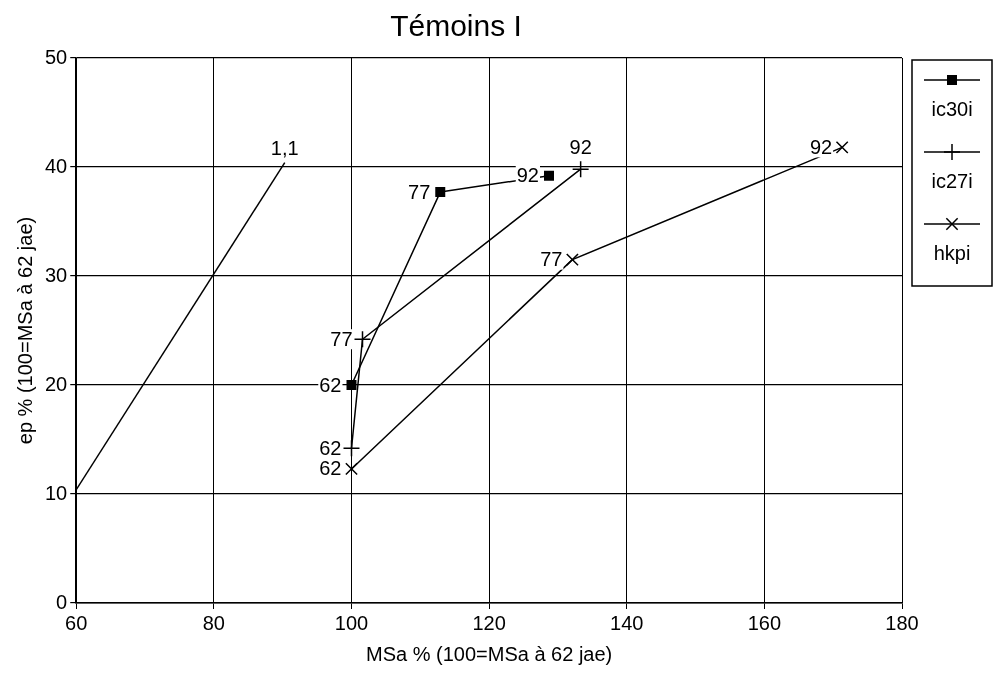  What do you see at coordinates (952, 252) in the screenshot?
I see `legend-label: hkpi` at bounding box center [952, 252].